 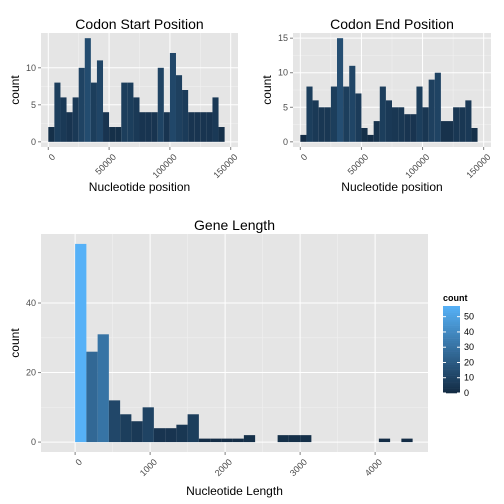 I want to click on y-tick-label: 15, so click(x=283, y=38).